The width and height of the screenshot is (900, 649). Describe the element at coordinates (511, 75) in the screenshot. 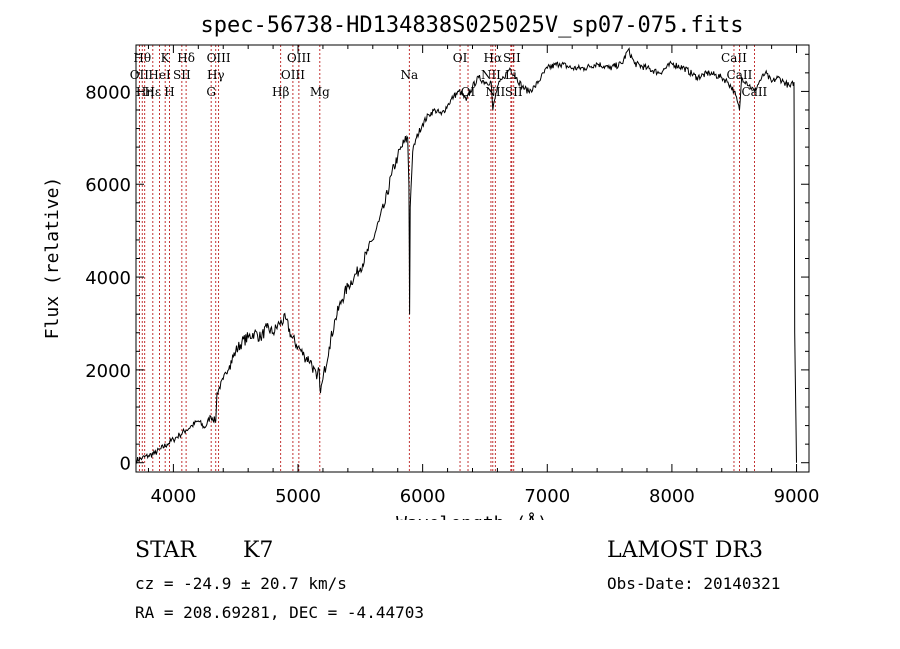

I see `marker-label: Li` at that location.